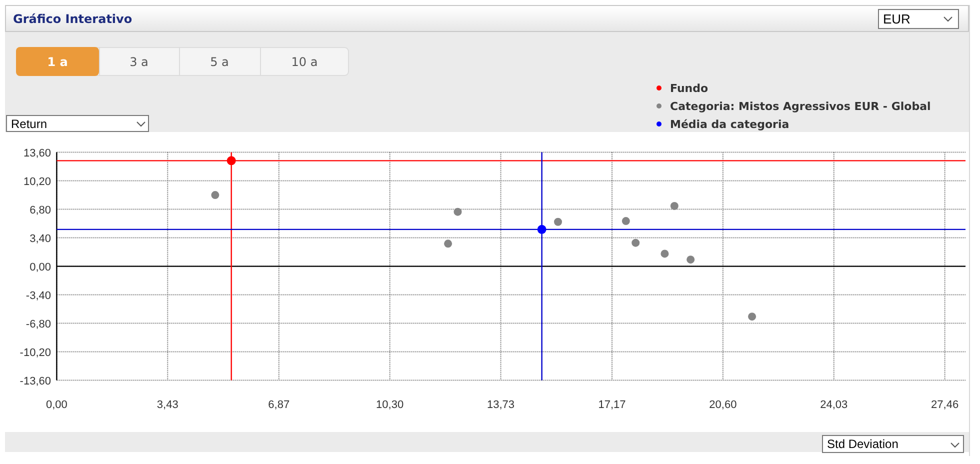 The width and height of the screenshot is (980, 464). What do you see at coordinates (35, 381) in the screenshot?
I see `y-tick-label: -13,60` at bounding box center [35, 381].